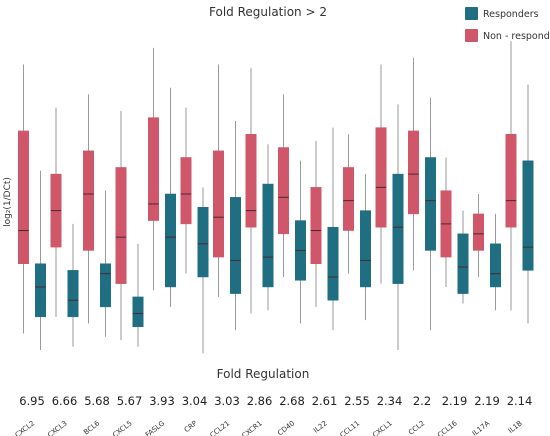  What do you see at coordinates (40, 260) in the screenshot?
I see `box-responder-cxcl2` at bounding box center [40, 260].